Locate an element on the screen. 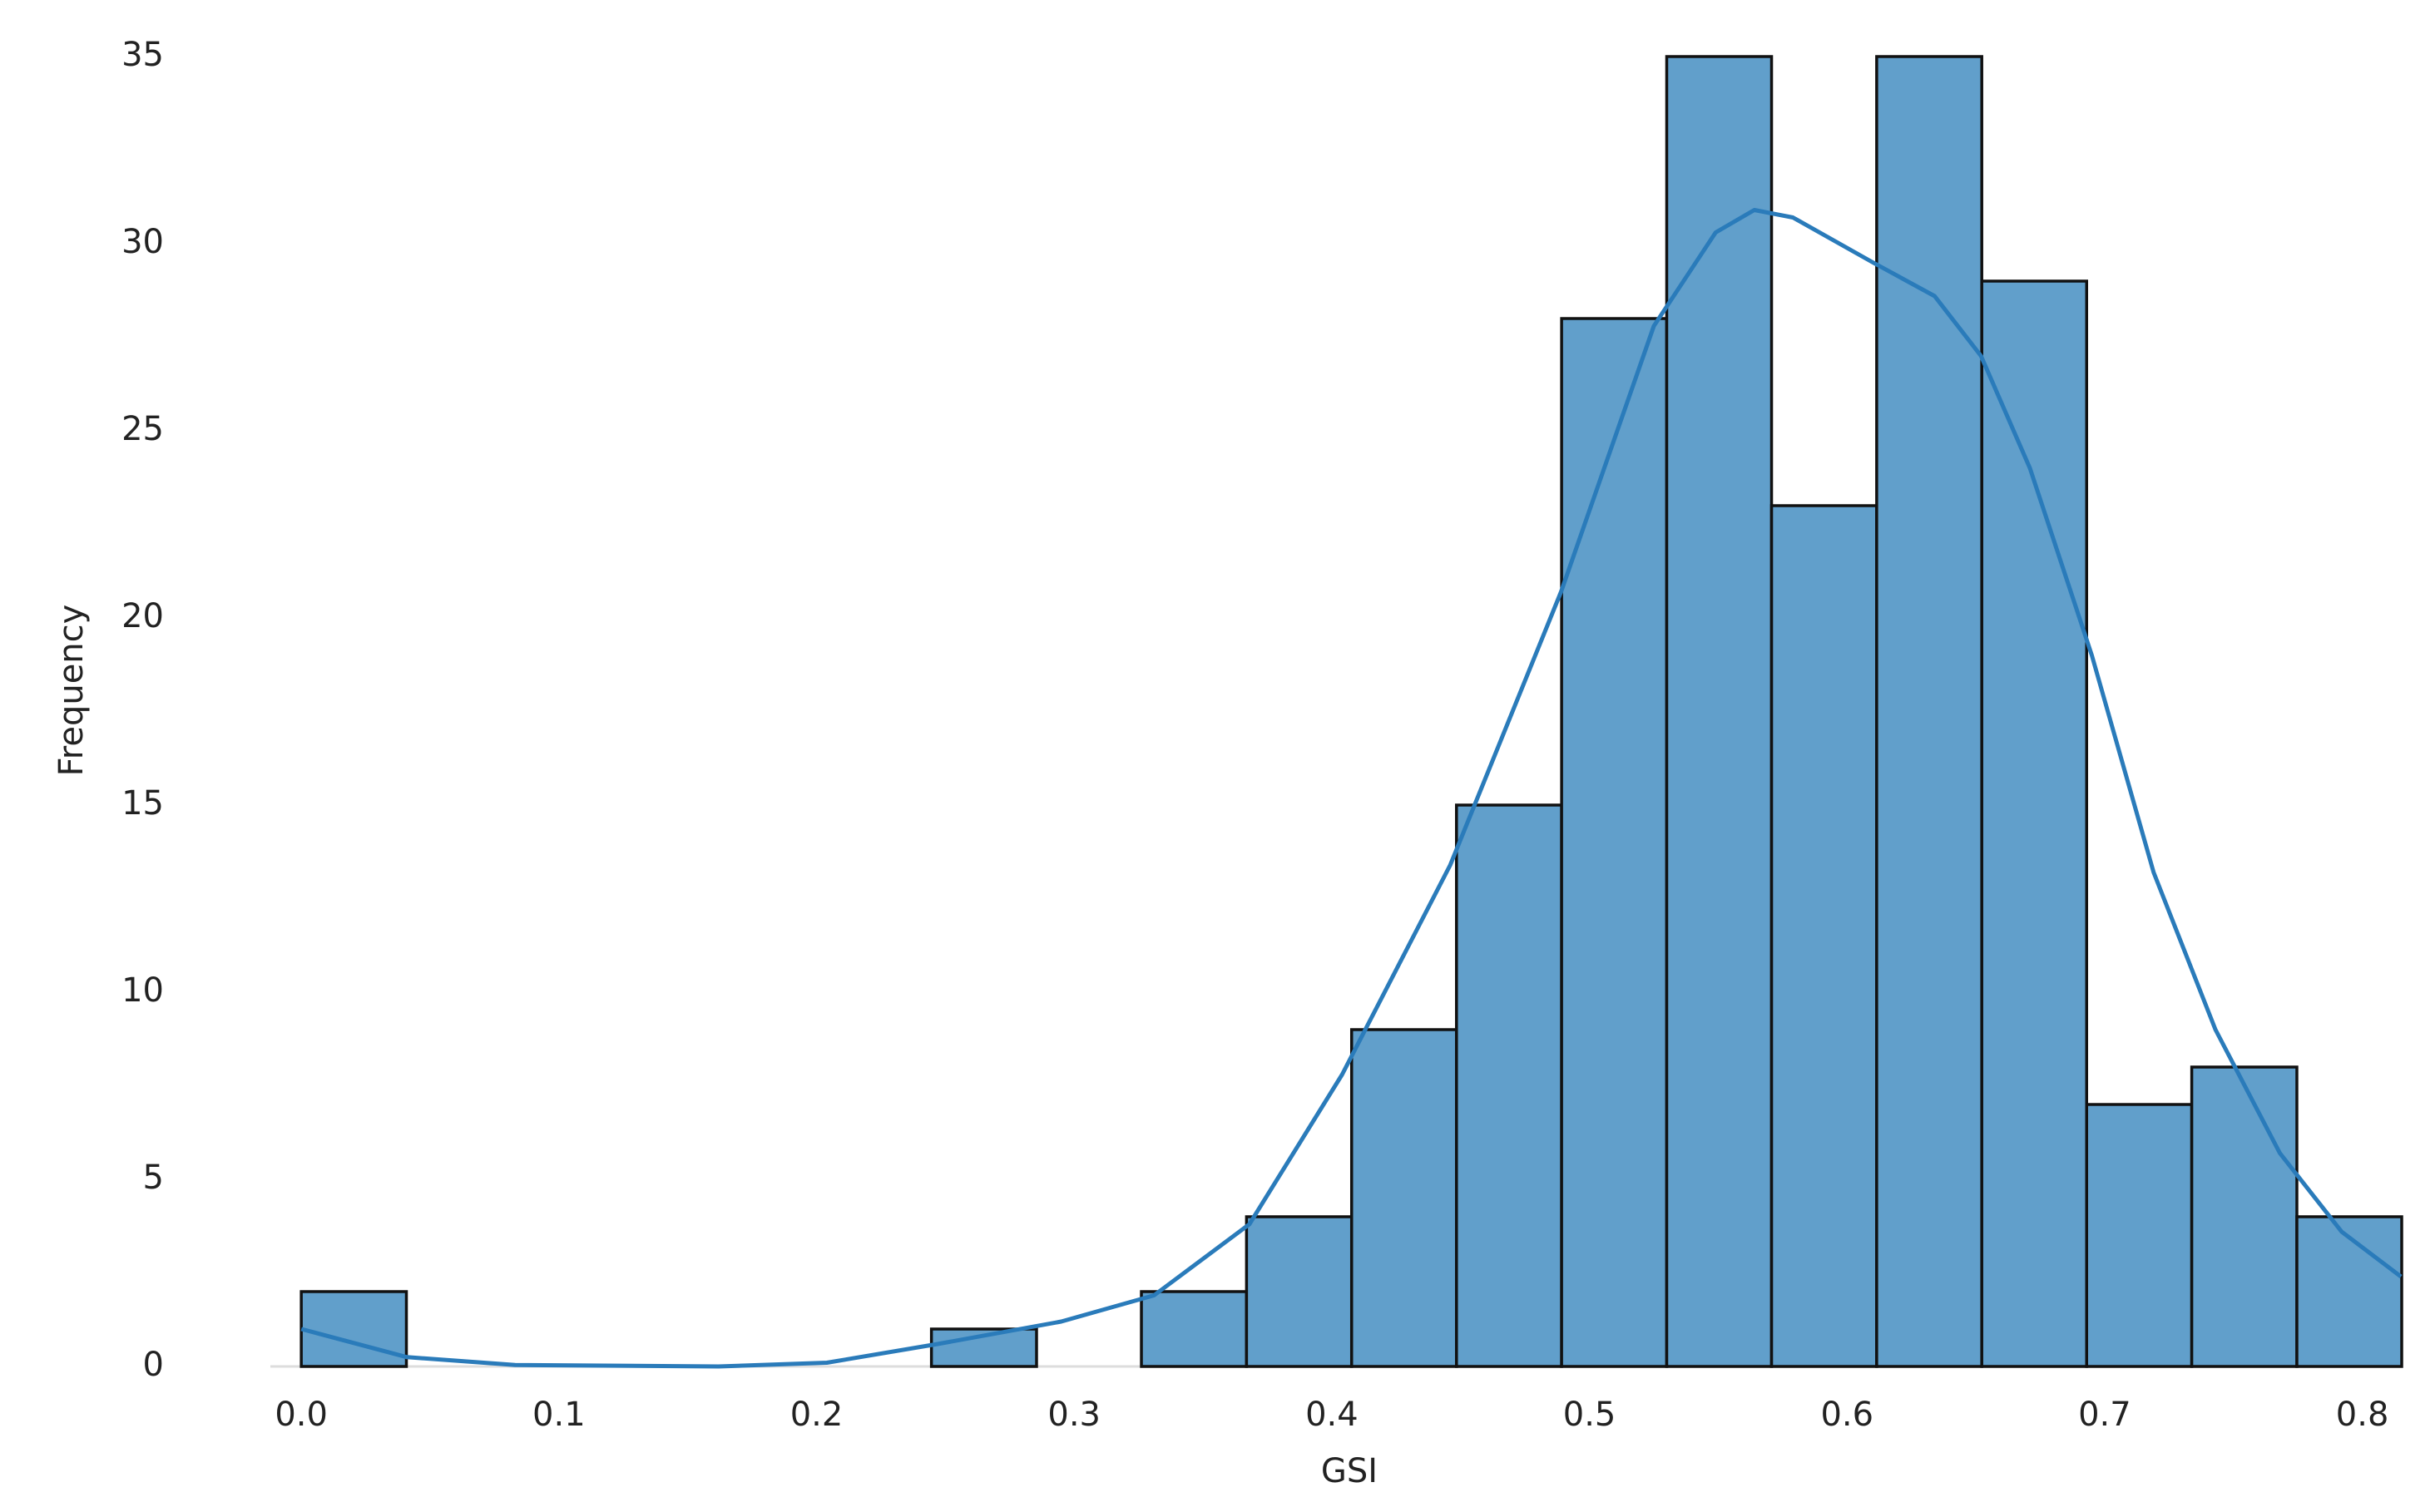 This screenshot has width=2435, height=1512. x-tick-label: 0.4 is located at coordinates (1332, 1415).